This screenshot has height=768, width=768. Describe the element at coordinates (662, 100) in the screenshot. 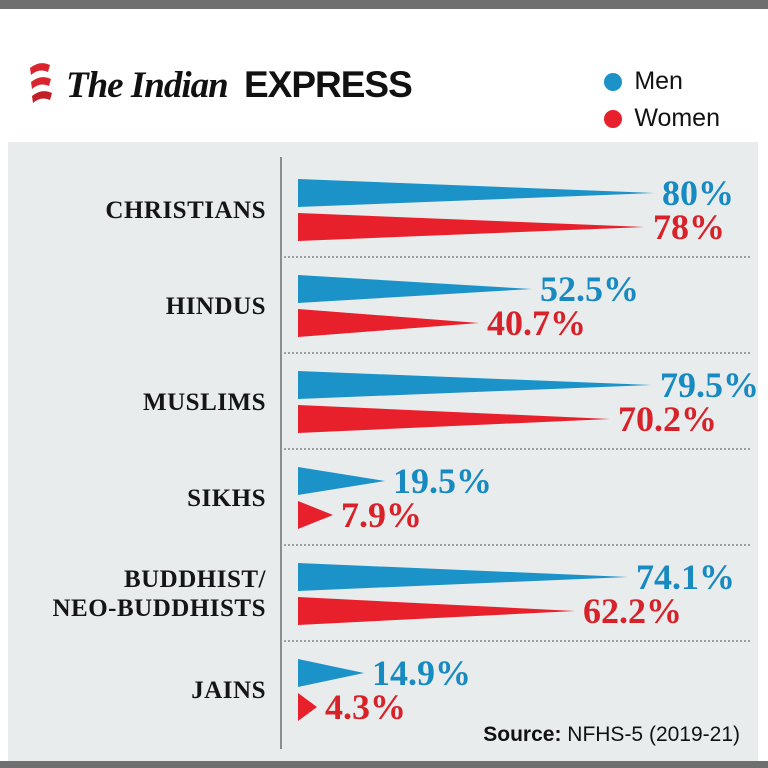

I see `chart-legend: Men Women` at that location.